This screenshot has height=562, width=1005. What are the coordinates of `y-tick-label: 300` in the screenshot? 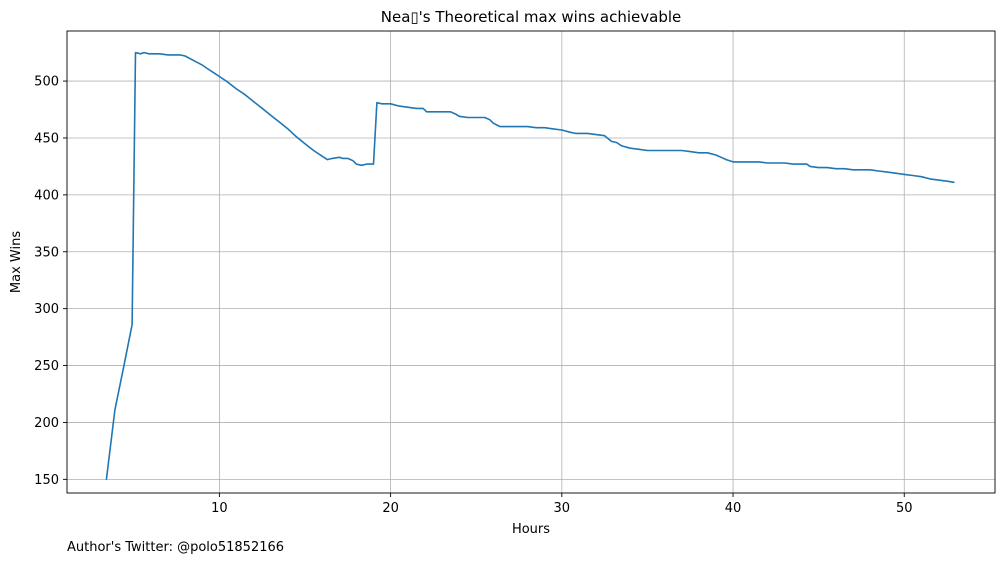 It's located at (46, 309).